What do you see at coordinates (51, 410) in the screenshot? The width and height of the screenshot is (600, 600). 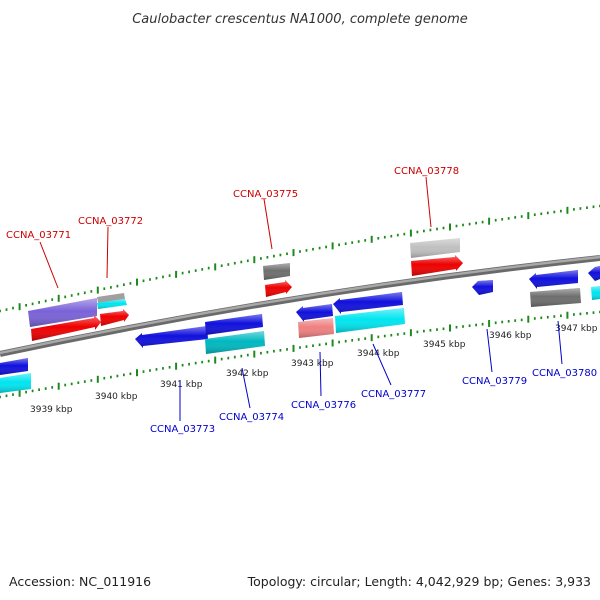 I see `scale-label: 3939 kbp` at bounding box center [51, 410].